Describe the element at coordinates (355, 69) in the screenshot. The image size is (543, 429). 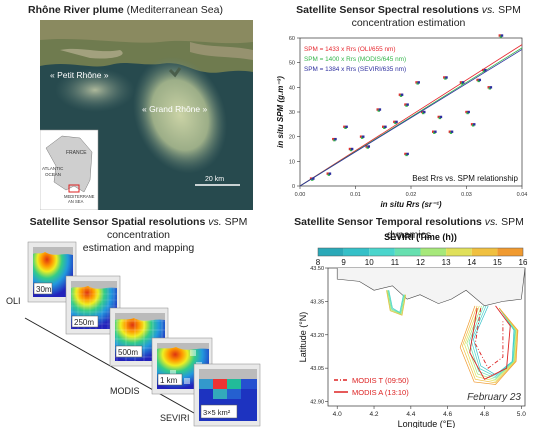
I see `legend-entry: SPM = 1384 x Rrs (SEVIRI/635 nm)` at that location.